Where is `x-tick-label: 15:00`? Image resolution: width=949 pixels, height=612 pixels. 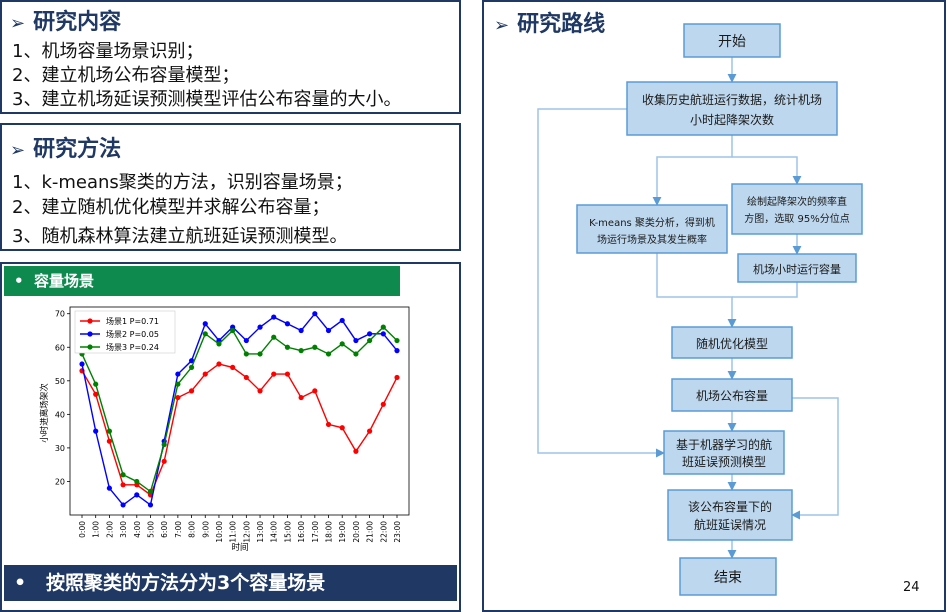
x-tick-label: 15:00 is located at coordinates (287, 532).